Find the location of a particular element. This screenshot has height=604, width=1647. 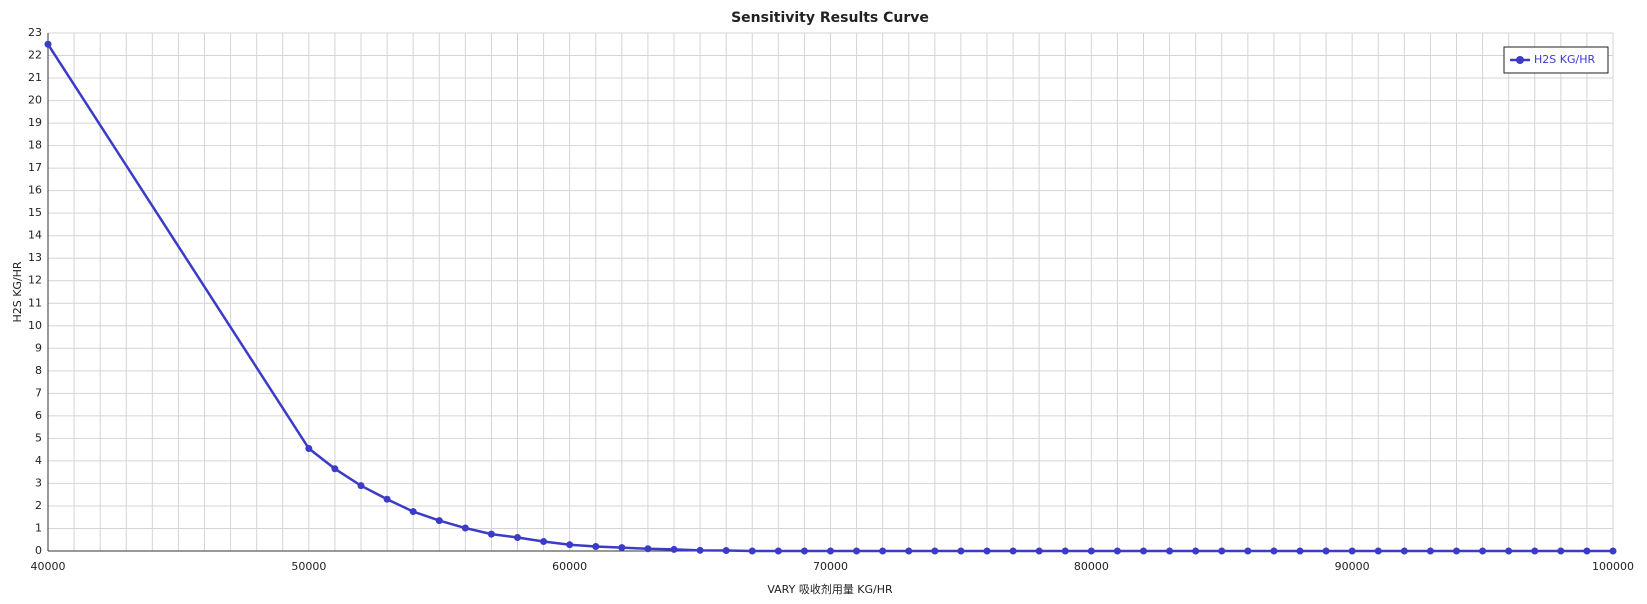

y-tick-label: 18 is located at coordinates (35, 145).